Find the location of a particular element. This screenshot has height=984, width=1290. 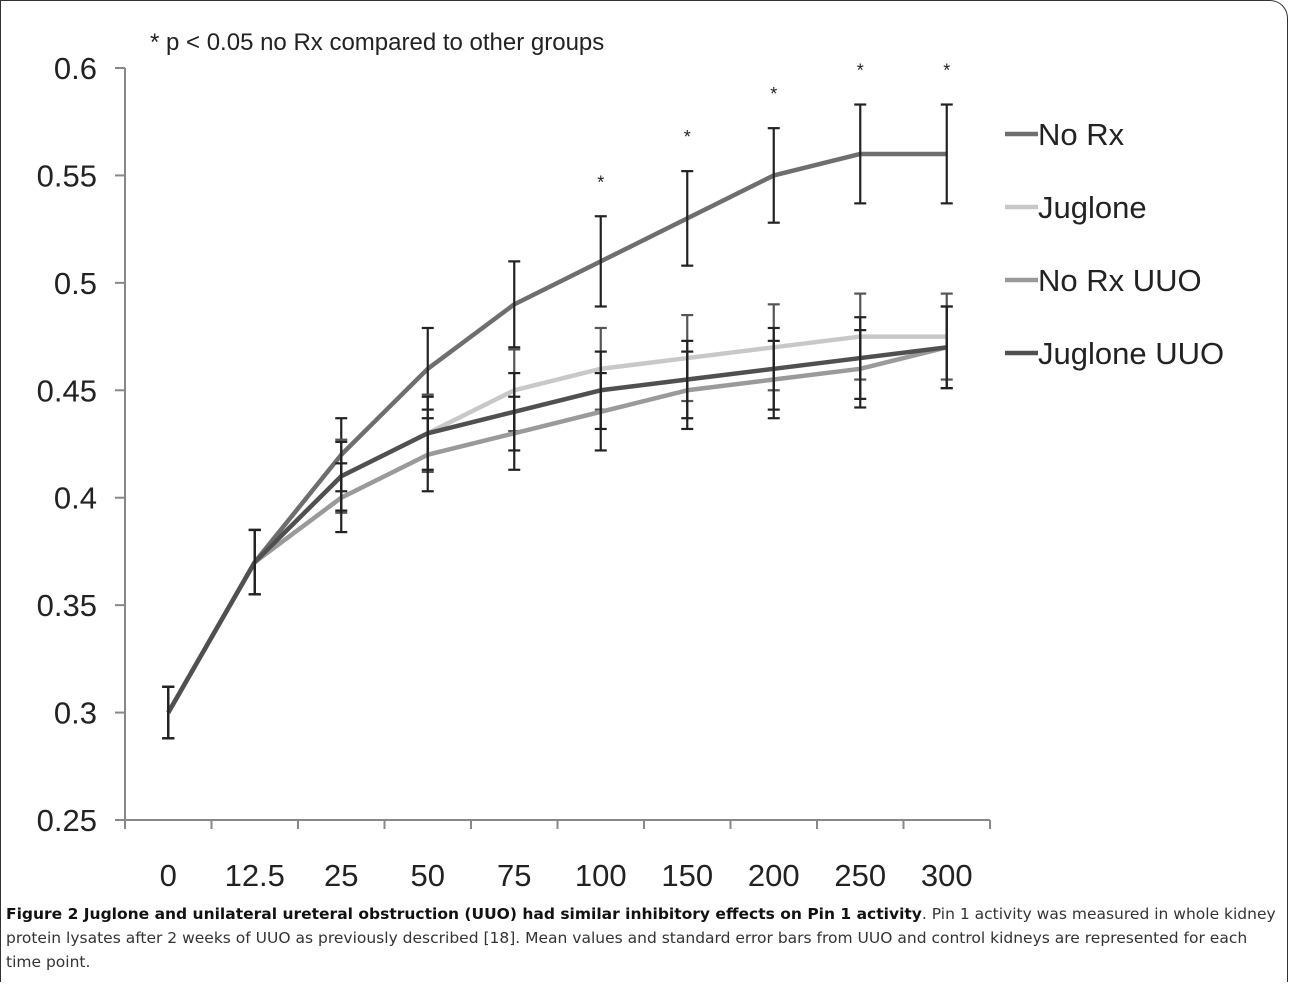

x-tick-label: 100 is located at coordinates (601, 875).